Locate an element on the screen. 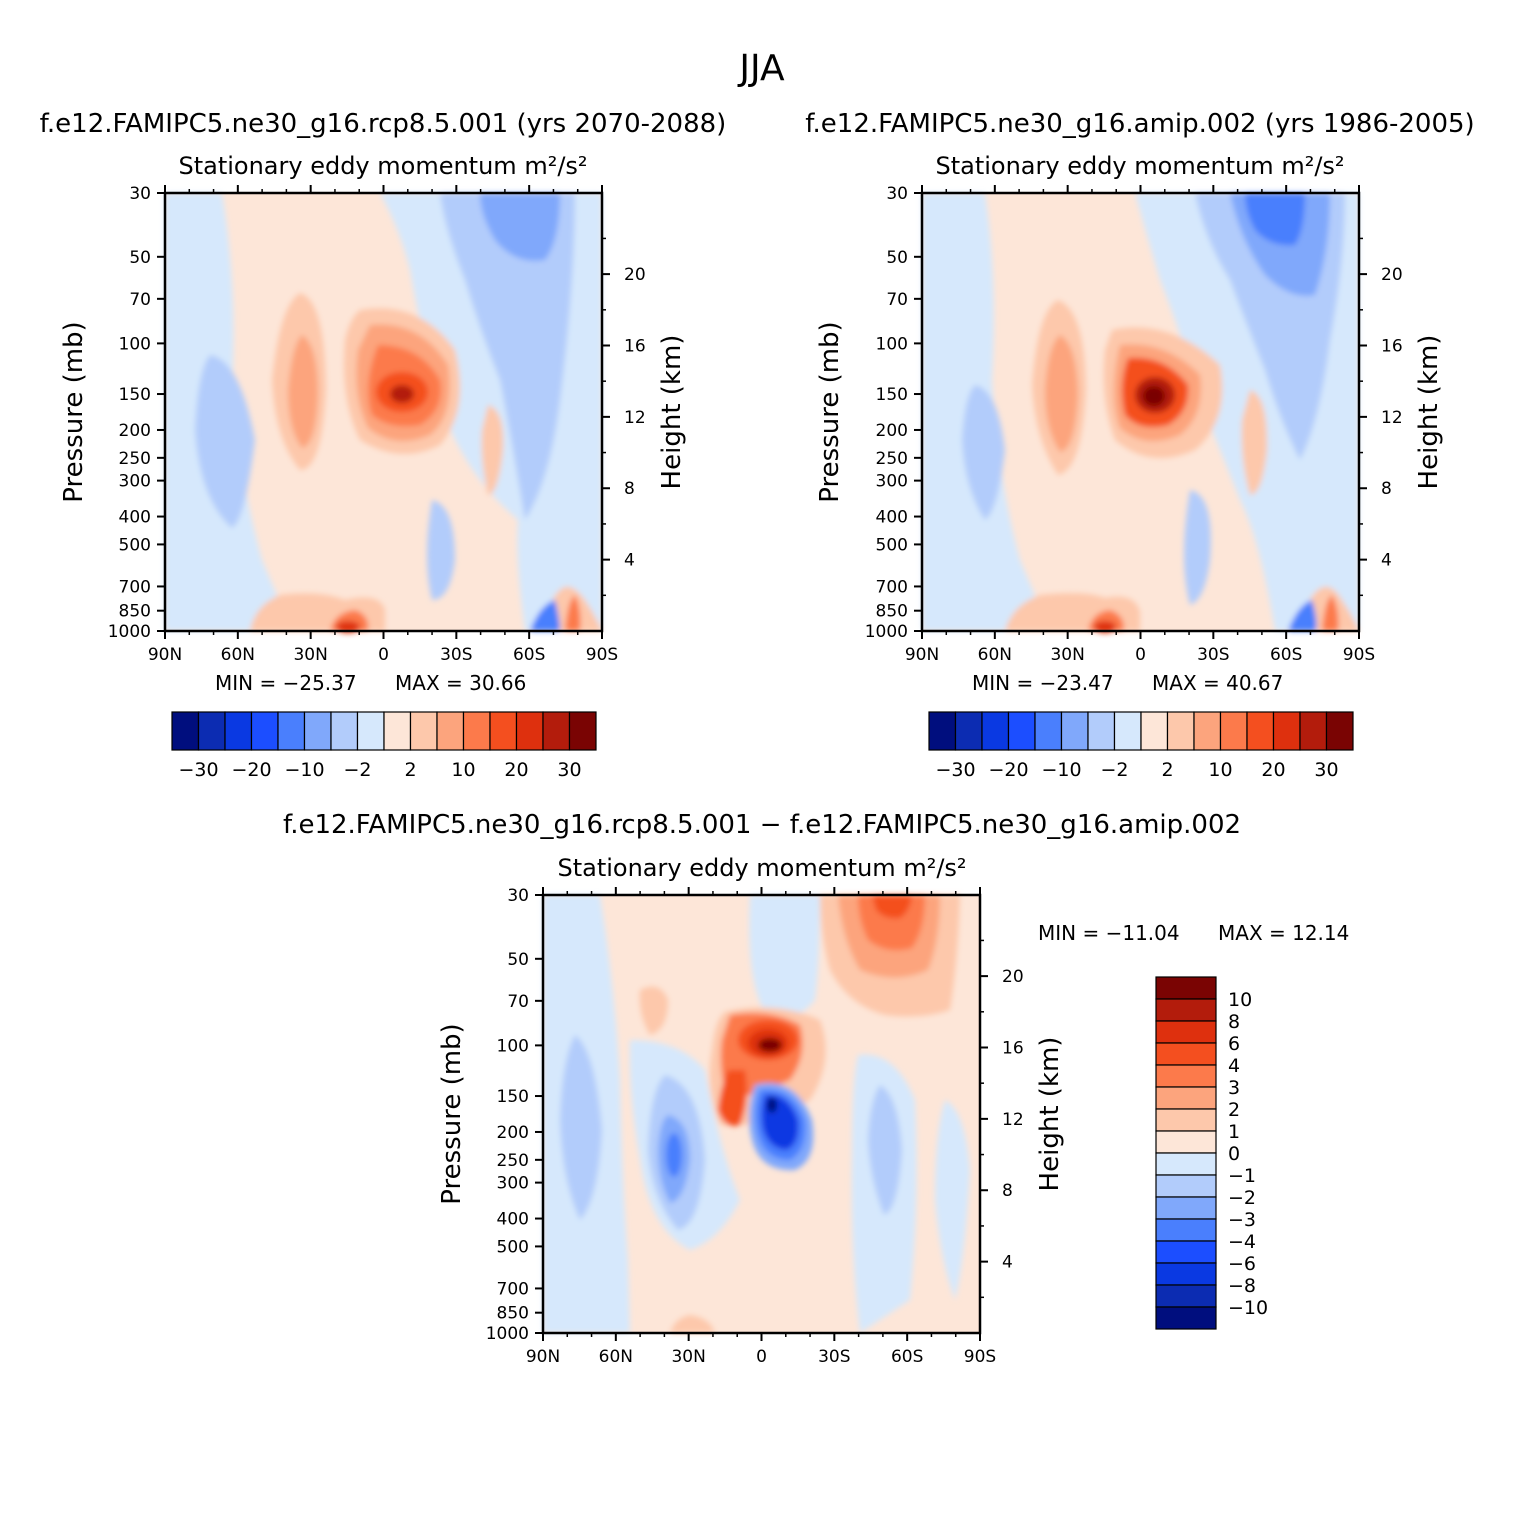 The width and height of the screenshot is (1524, 1524). height-tick-label: 20 is located at coordinates (635, 275).